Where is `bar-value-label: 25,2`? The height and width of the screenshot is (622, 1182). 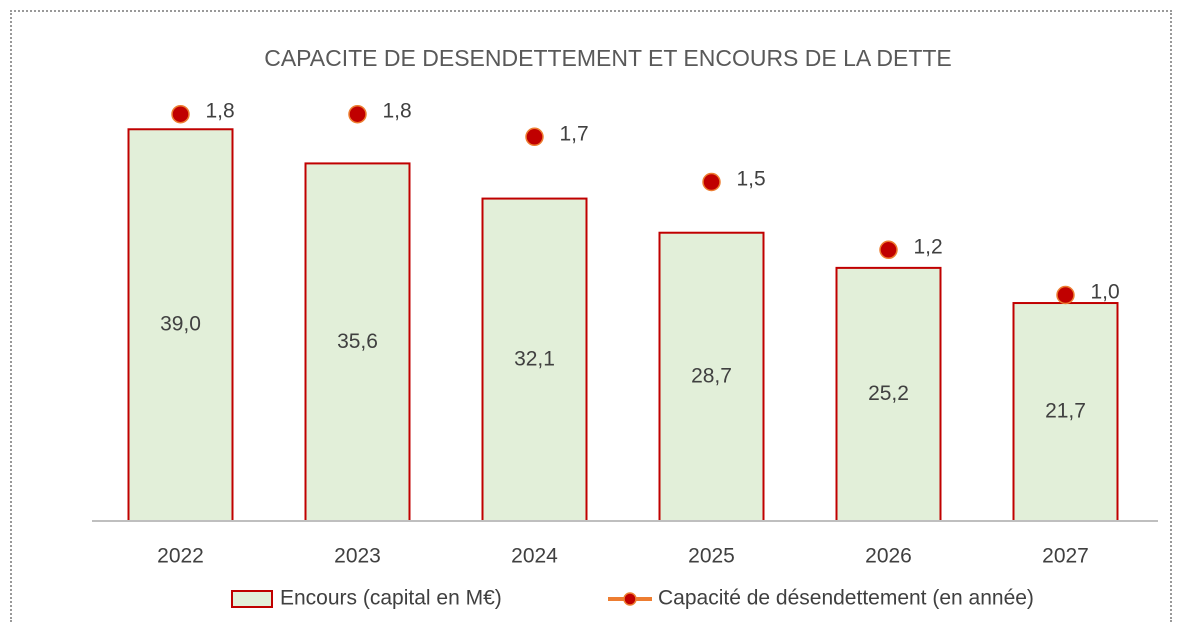 bar-value-label: 25,2 is located at coordinates (888, 393).